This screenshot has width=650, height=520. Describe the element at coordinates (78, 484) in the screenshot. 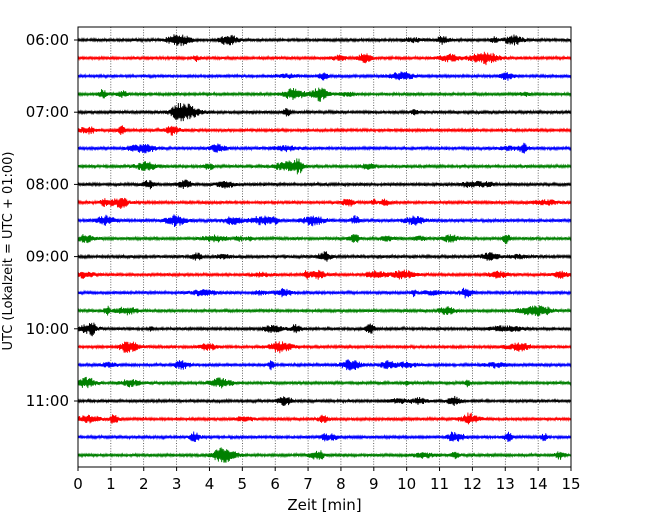

I see `x-tick-label: 0` at that location.